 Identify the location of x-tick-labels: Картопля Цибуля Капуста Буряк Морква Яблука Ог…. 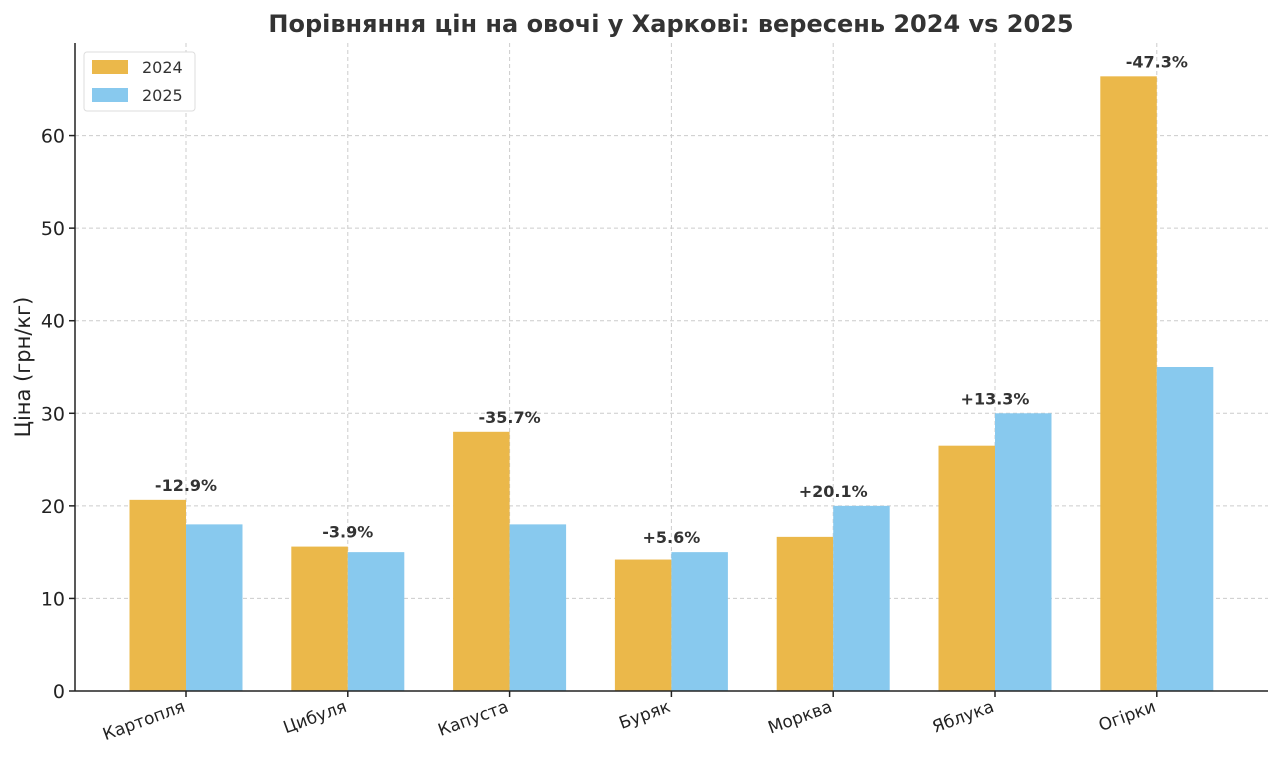
(629, 721).